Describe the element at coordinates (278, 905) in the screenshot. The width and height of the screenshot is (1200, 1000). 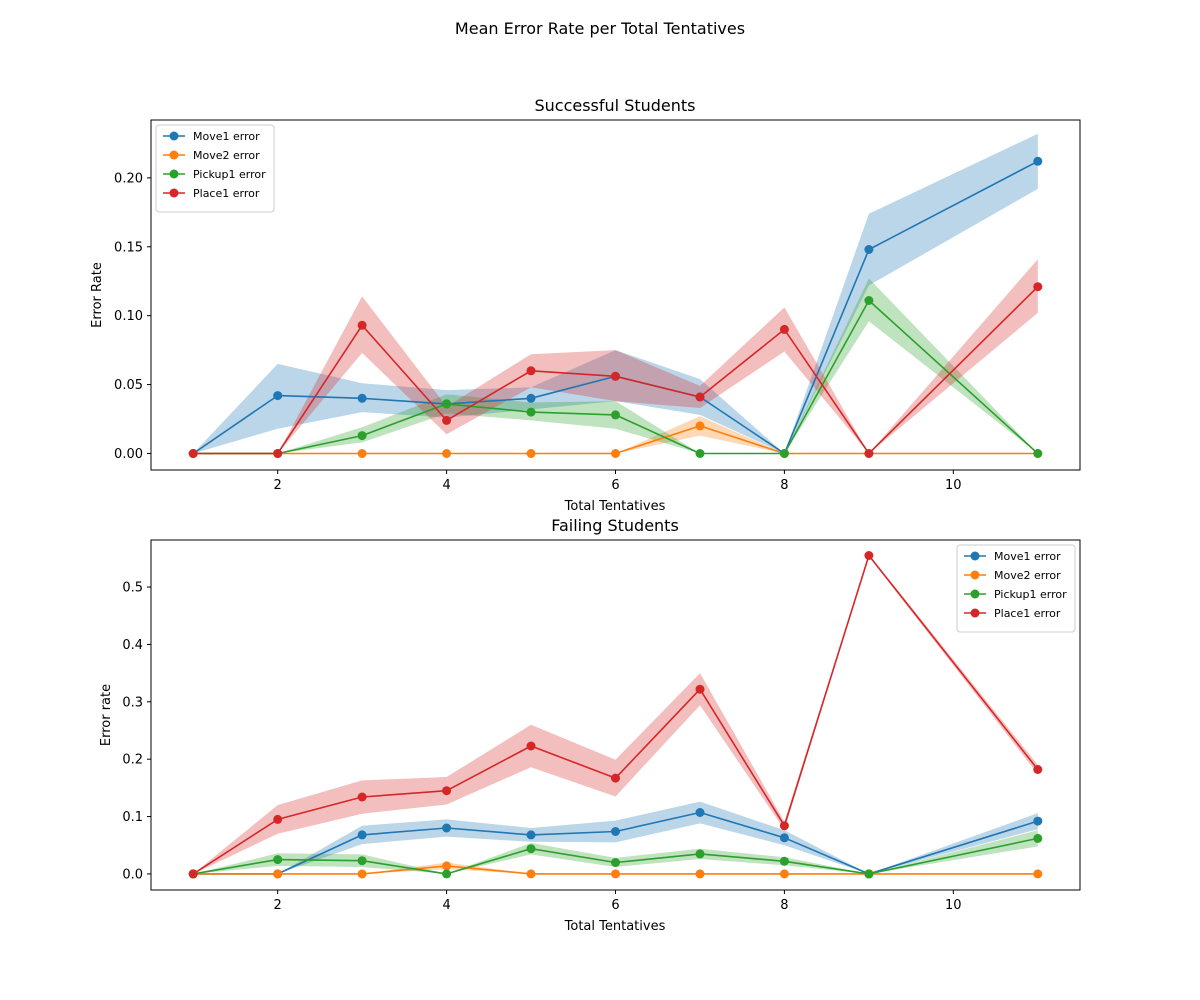
I see `x-tick-label: 2` at that location.